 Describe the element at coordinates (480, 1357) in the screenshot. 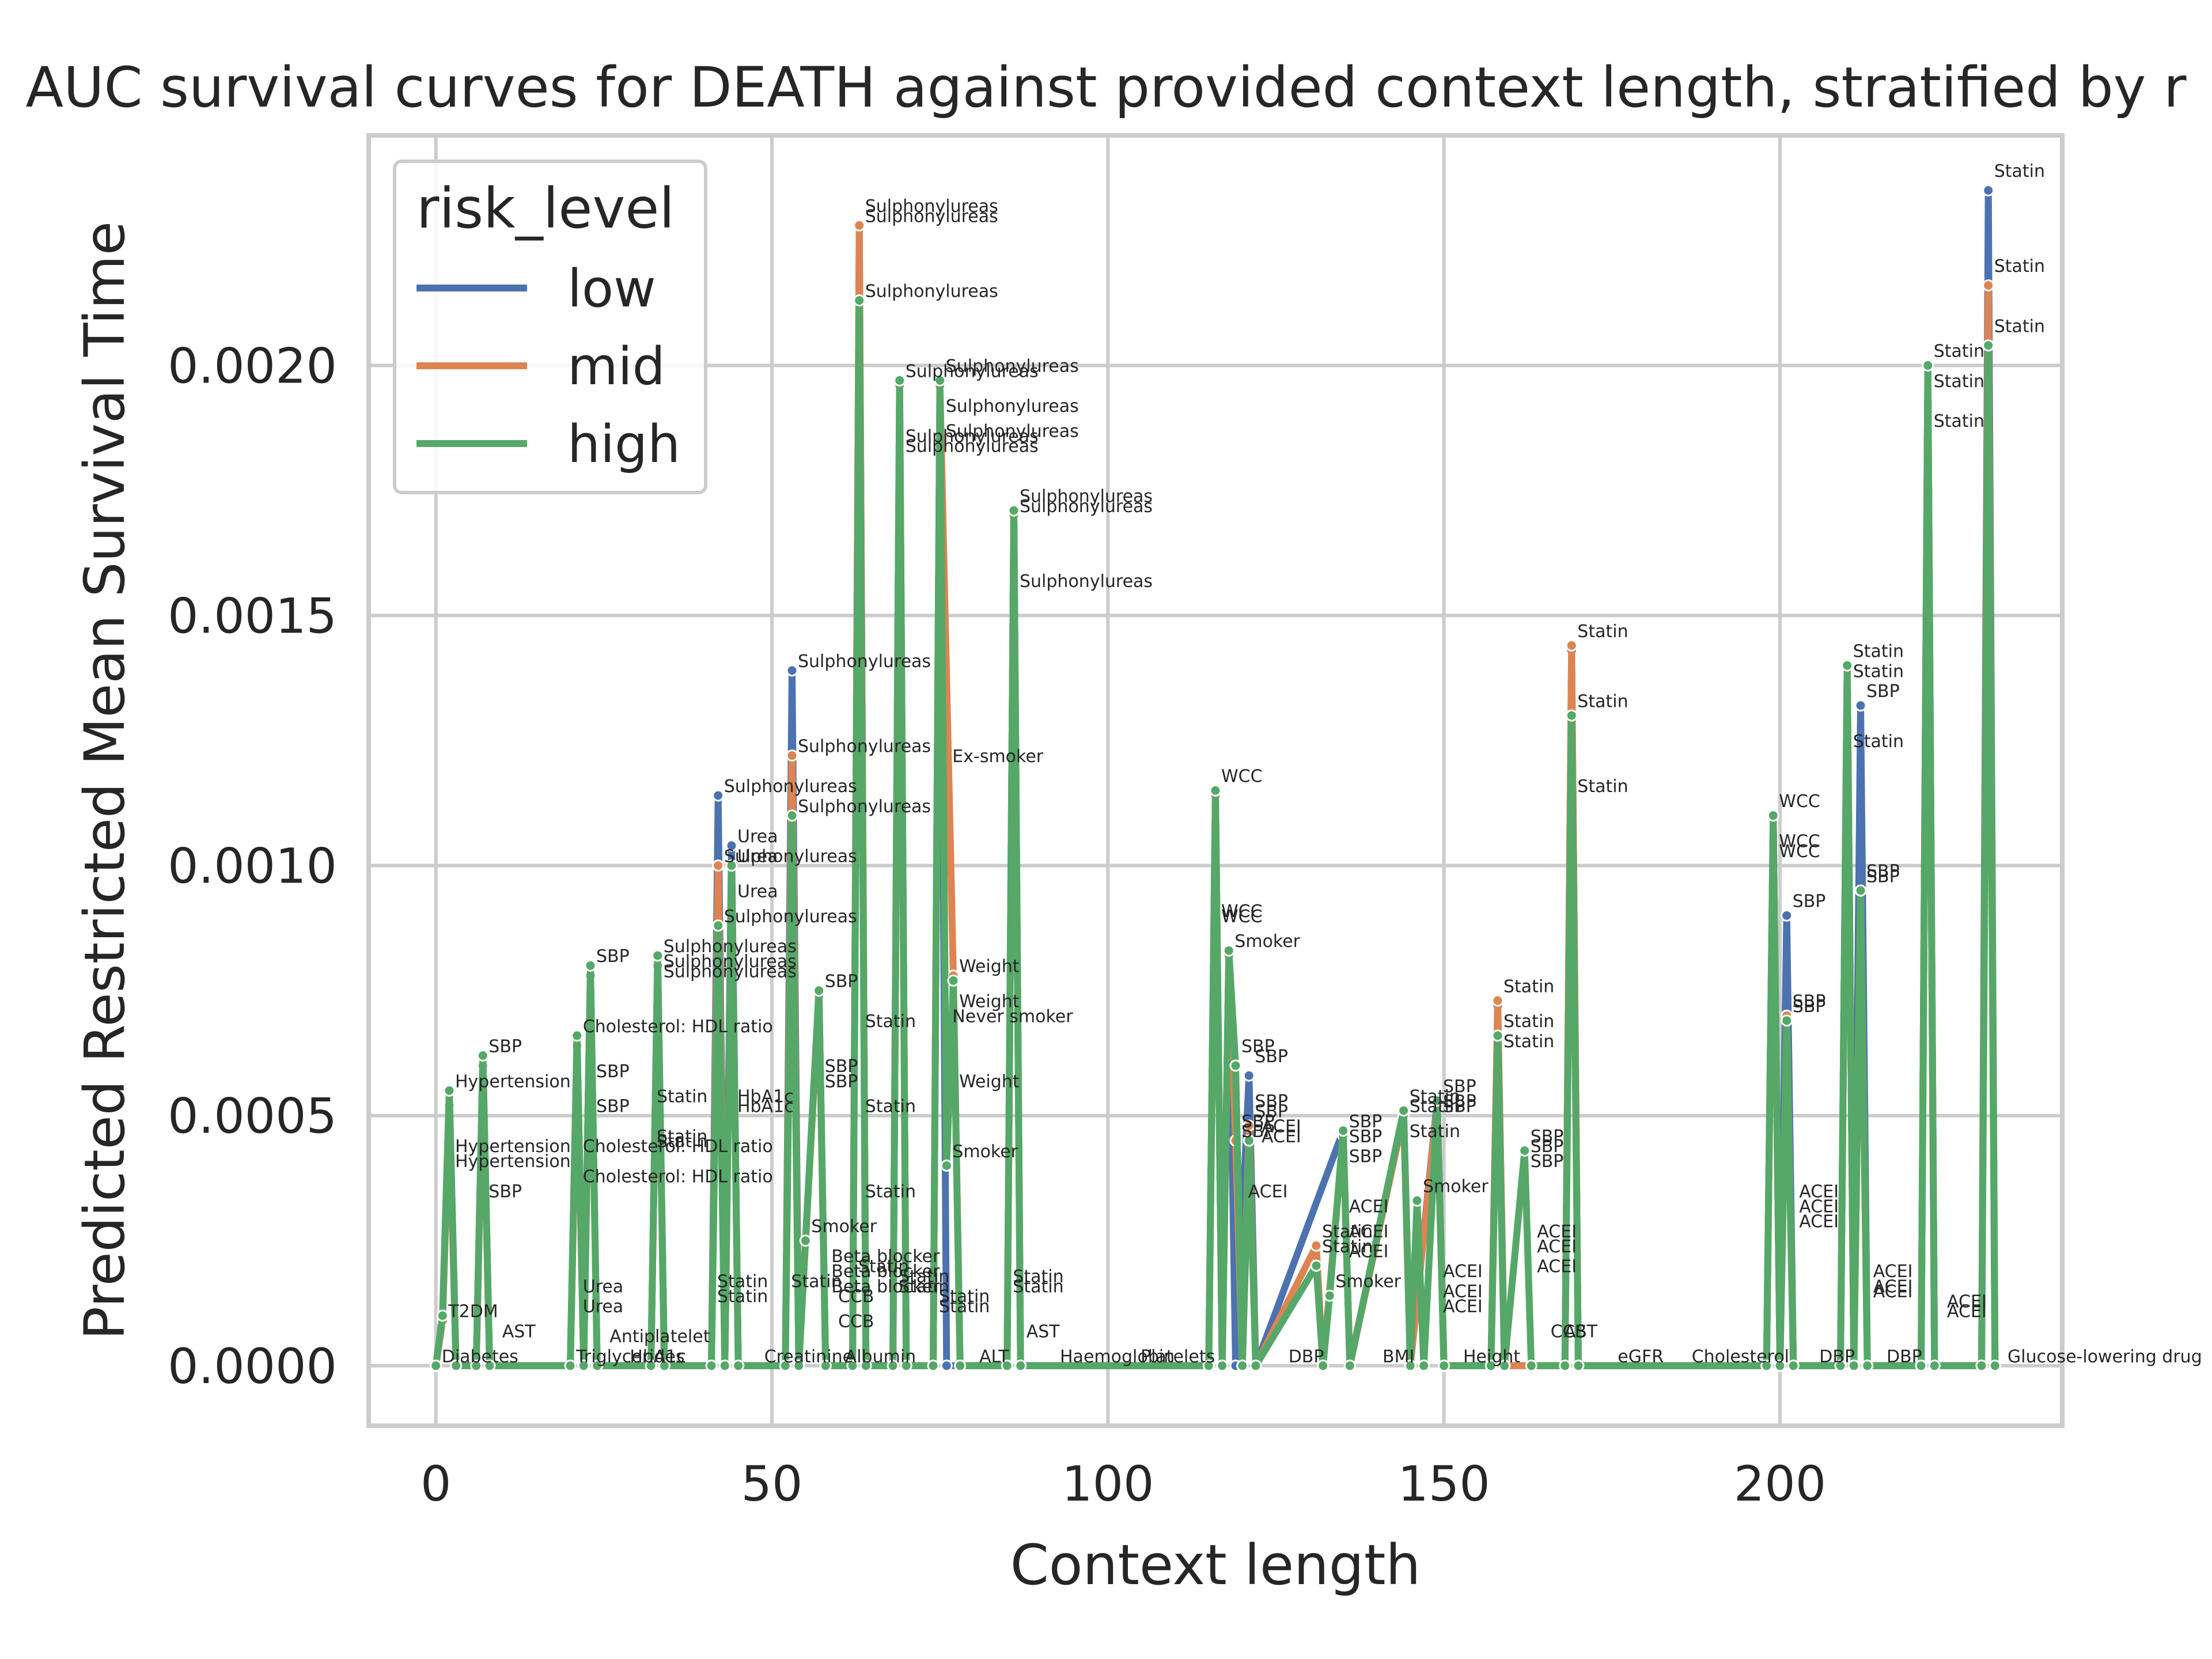

I see `point-label: Diabetes` at that location.